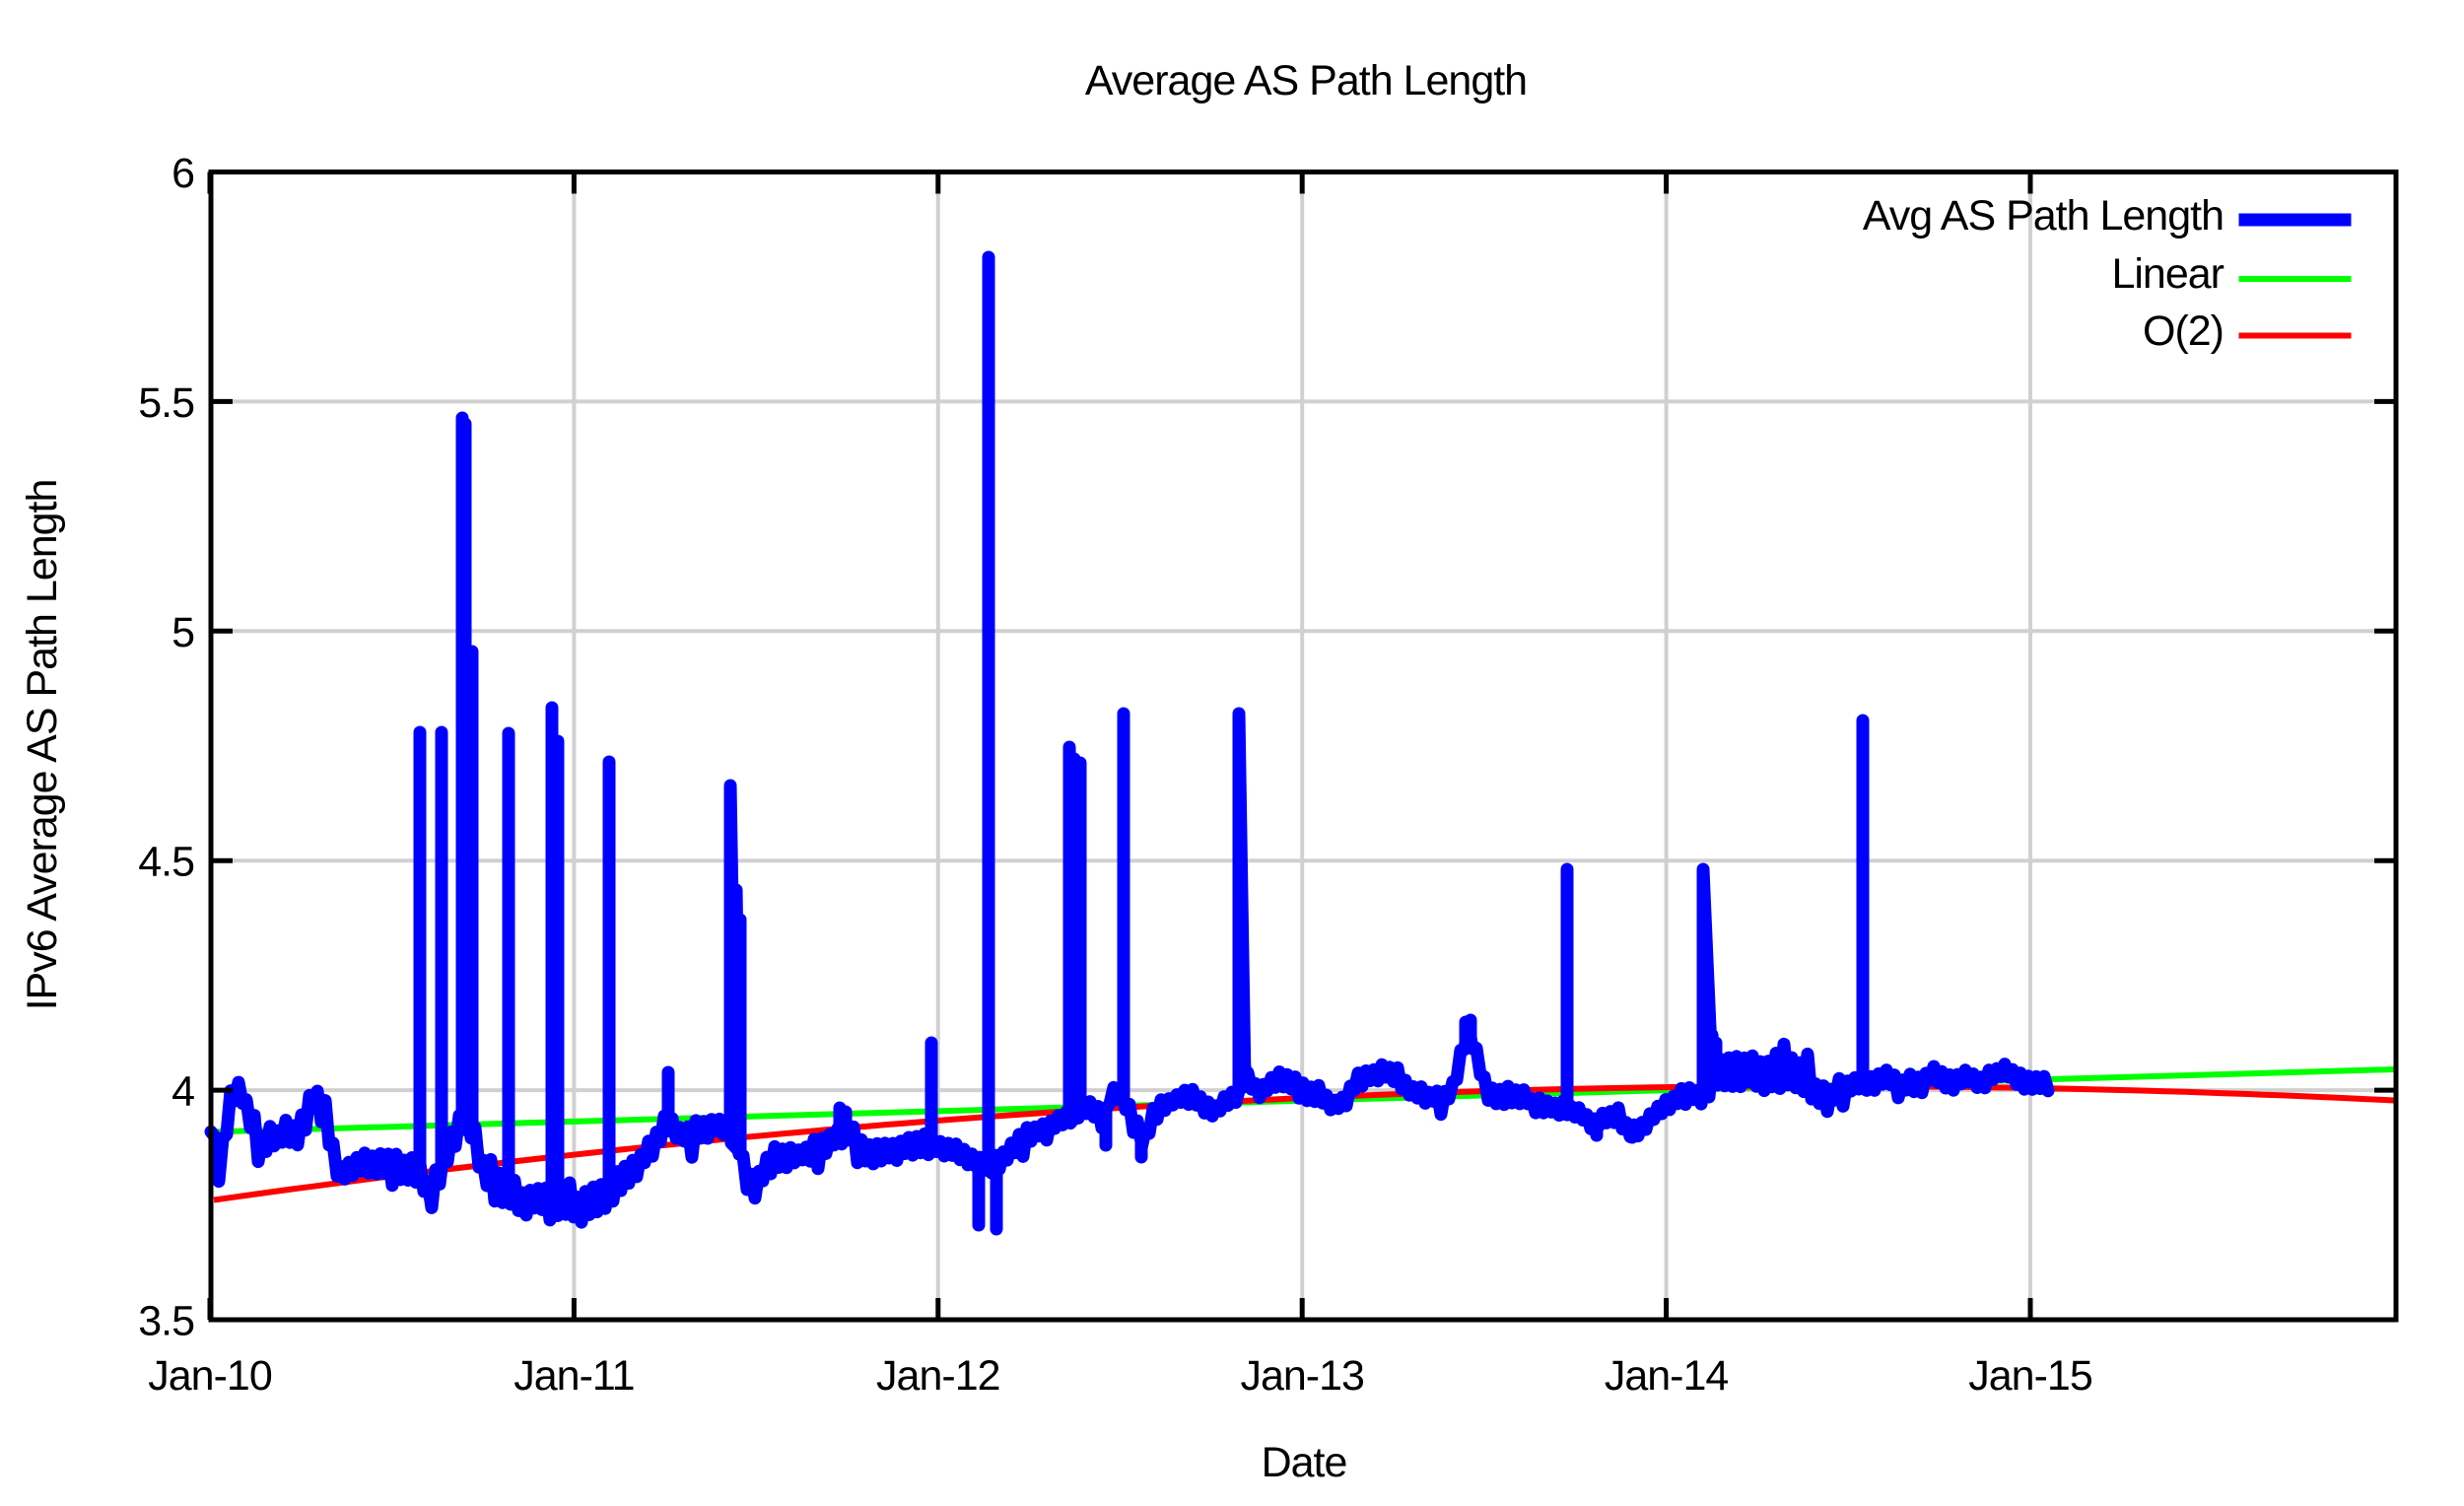  Describe the element at coordinates (937, 1376) in the screenshot. I see `svg-text: Jan-12` at that location.